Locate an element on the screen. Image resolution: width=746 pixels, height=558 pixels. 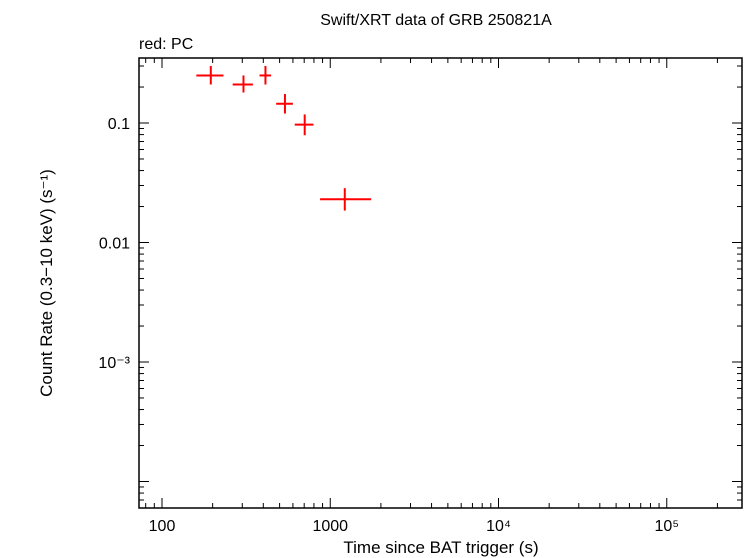
x-tick-label: 1000 is located at coordinates (330, 526).